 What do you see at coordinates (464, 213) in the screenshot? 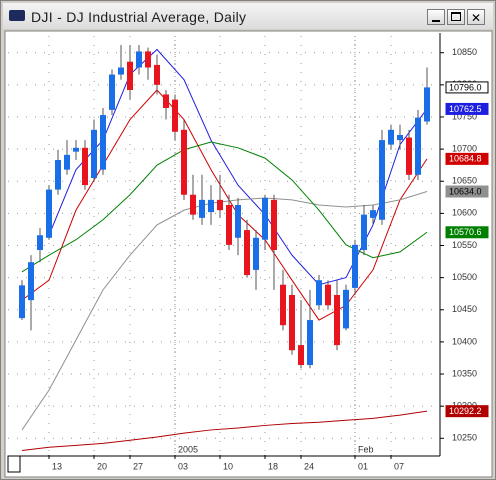
I see `y-tick-label: 10600` at bounding box center [464, 213].